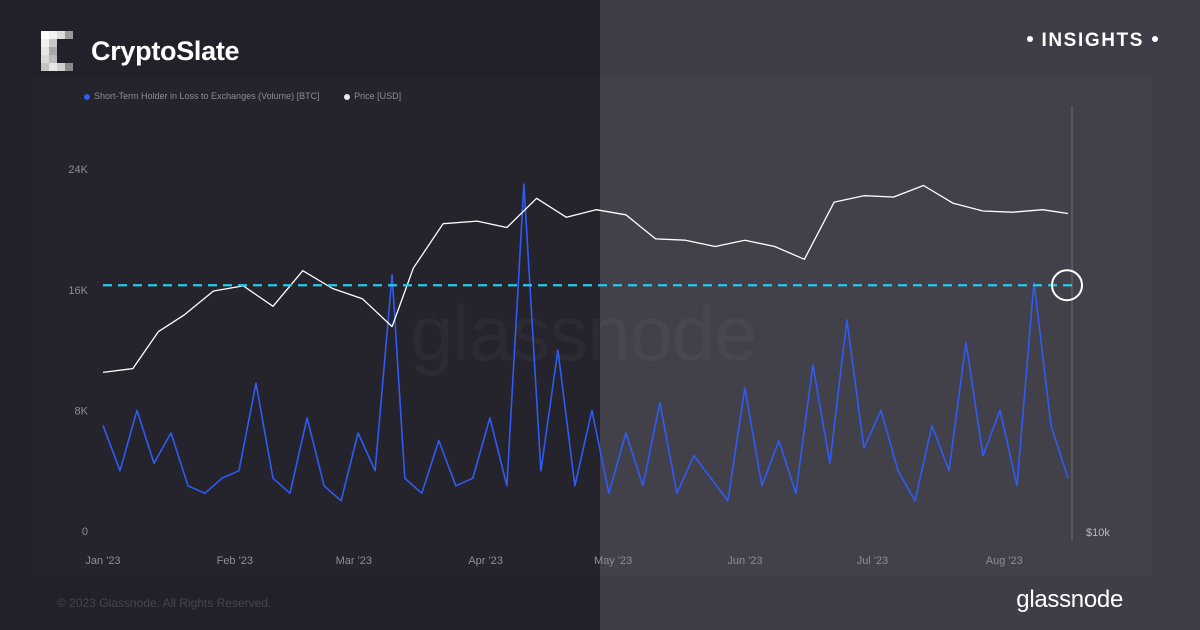  What do you see at coordinates (102, 561) in the screenshot?
I see `x-tick-label: Jan '23` at bounding box center [102, 561].